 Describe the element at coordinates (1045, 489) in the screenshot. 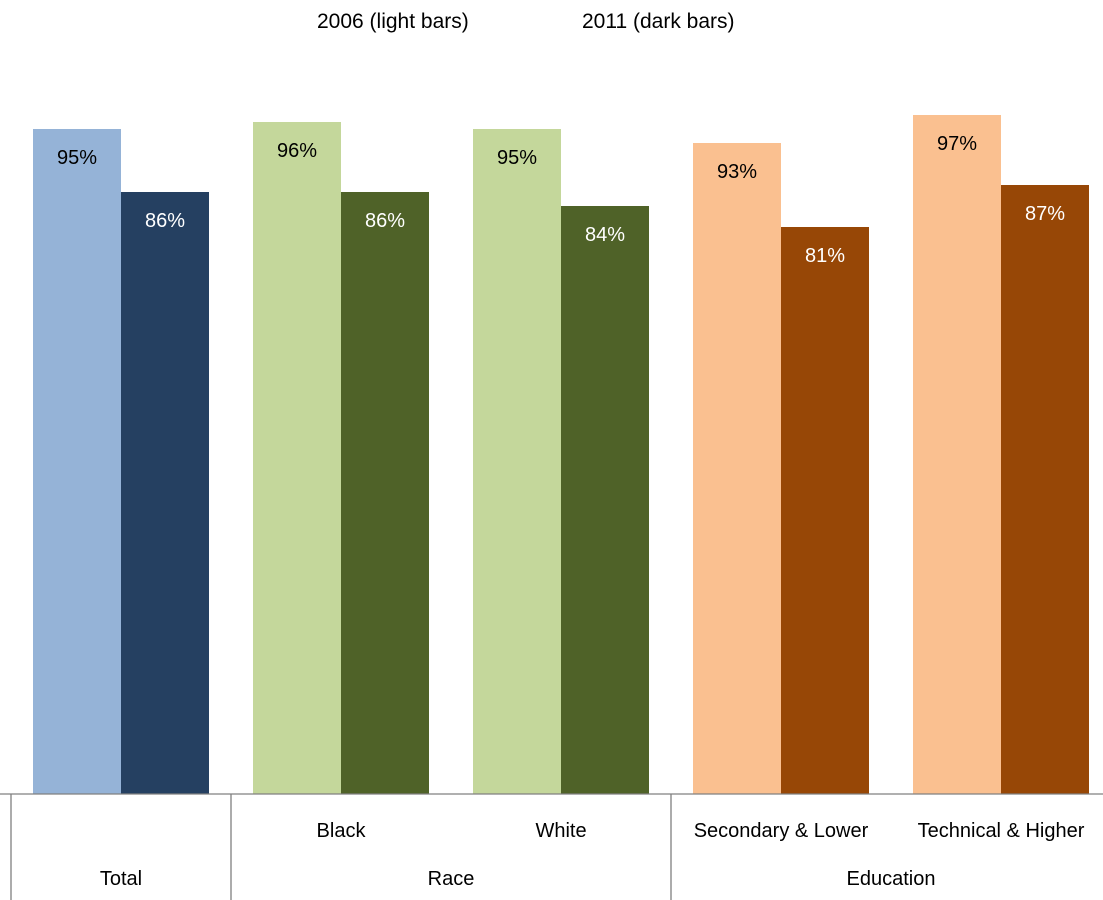

I see `bar-2011-technical-higher` at that location.